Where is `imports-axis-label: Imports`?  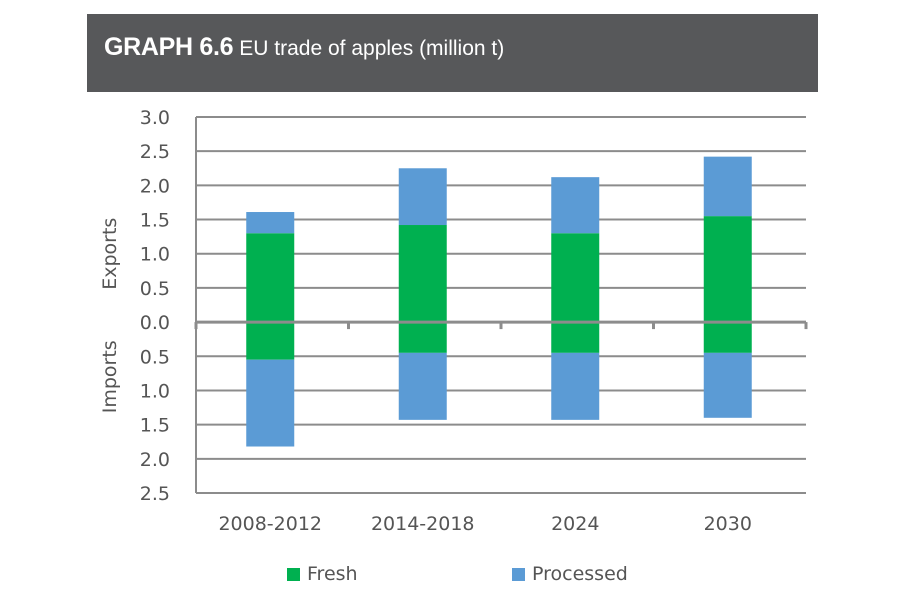
imports-axis-label: Imports is located at coordinates (110, 376).